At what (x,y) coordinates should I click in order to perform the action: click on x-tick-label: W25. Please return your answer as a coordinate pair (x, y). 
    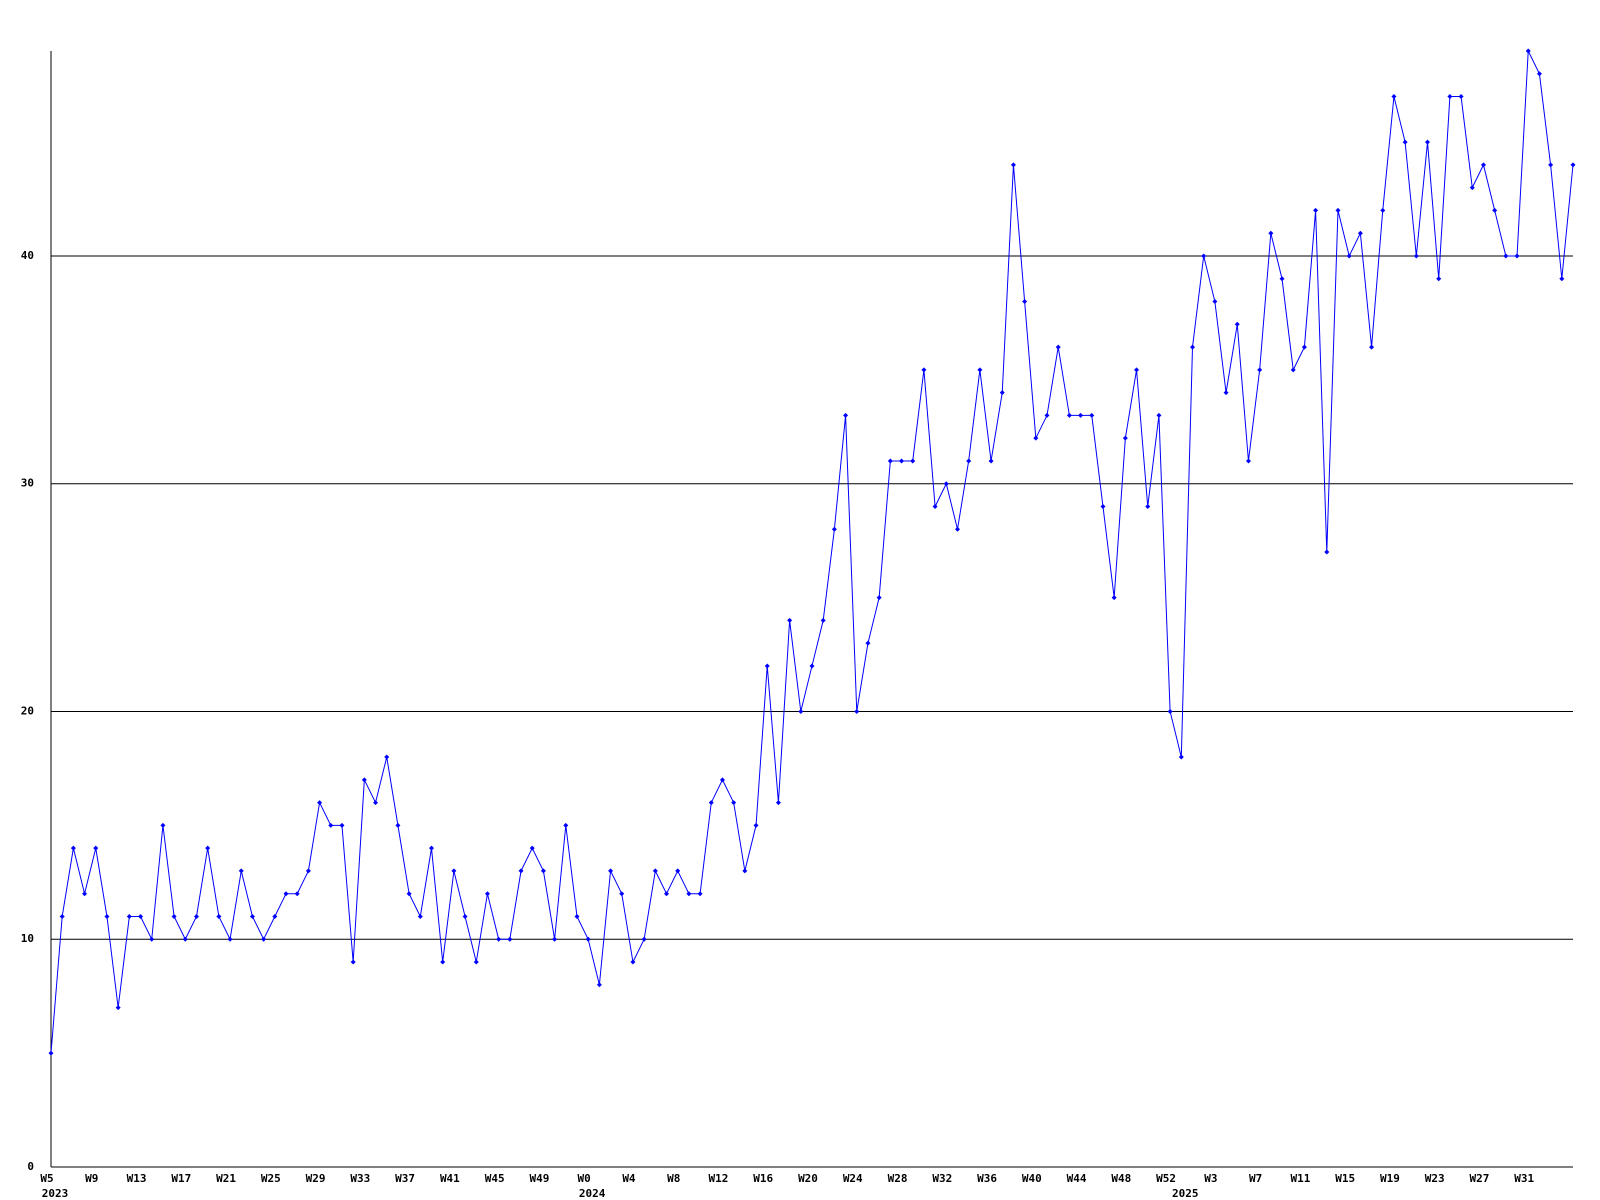
    Looking at the image, I should click on (271, 1178).